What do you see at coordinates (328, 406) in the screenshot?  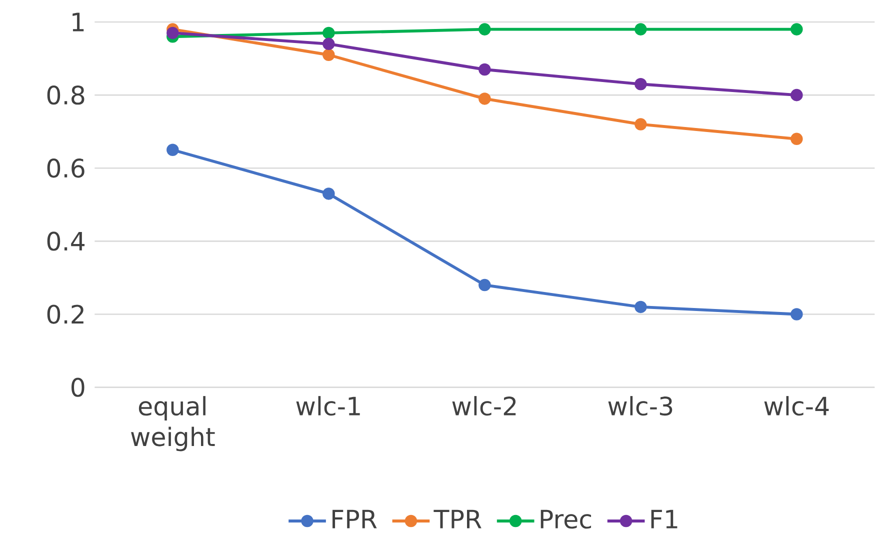 I see `x-tick-label: wlc-1` at bounding box center [328, 406].